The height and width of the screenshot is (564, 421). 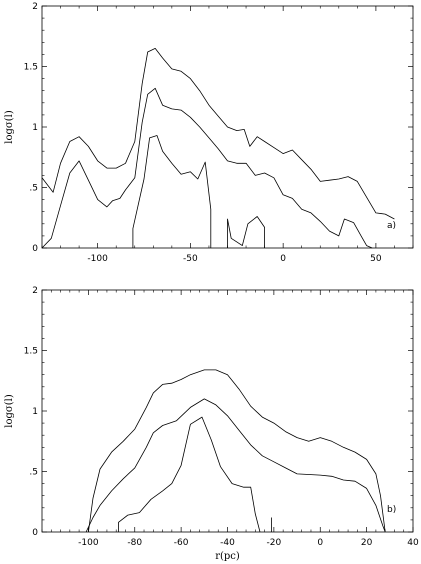 I want to click on x-axis-label: r(pc), so click(x=227, y=556).